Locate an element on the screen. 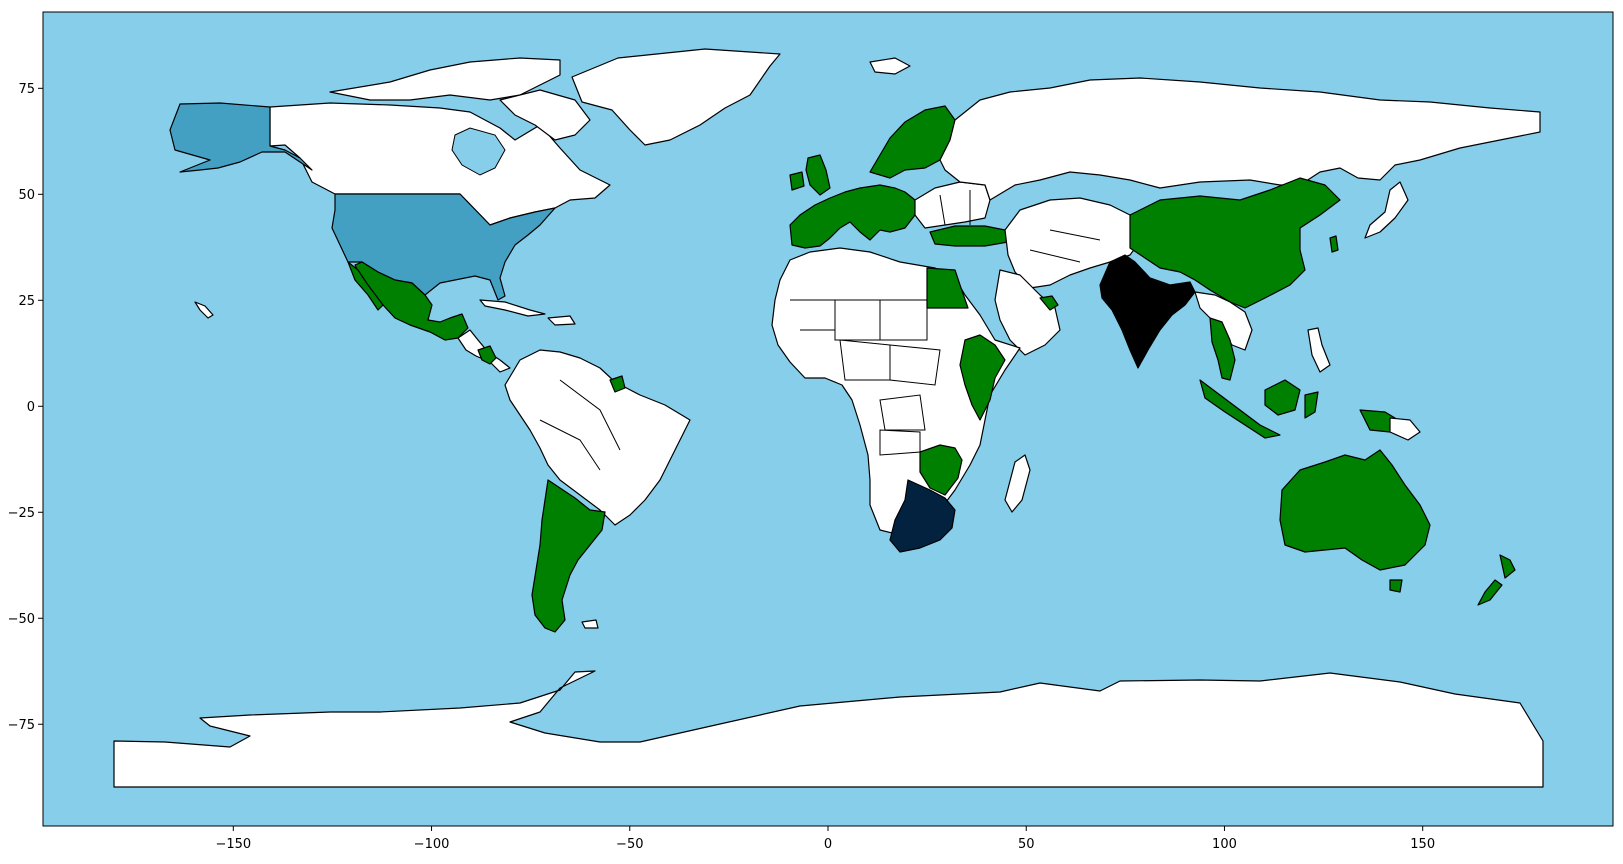 The image size is (1623, 864). y-tick-label: −25 is located at coordinates (21, 513).